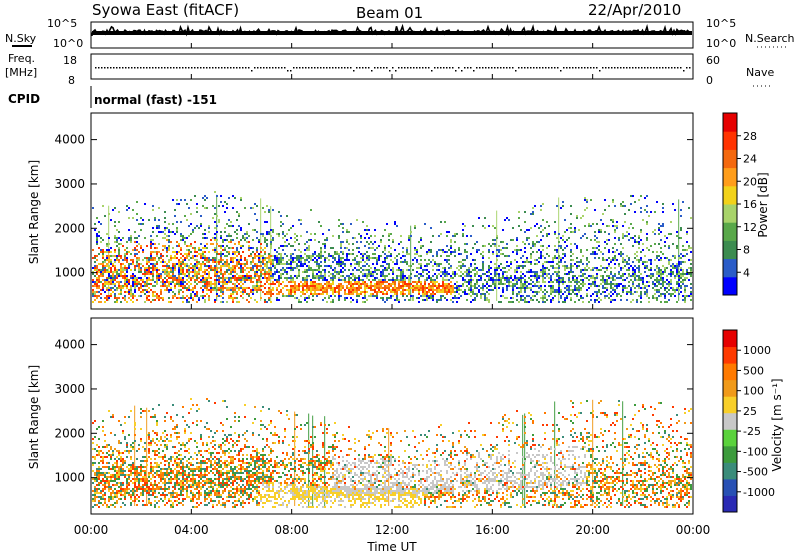 This screenshot has width=800, height=554. What do you see at coordinates (389, 13) in the screenshot?
I see `beam-title: Beam 01` at bounding box center [389, 13].